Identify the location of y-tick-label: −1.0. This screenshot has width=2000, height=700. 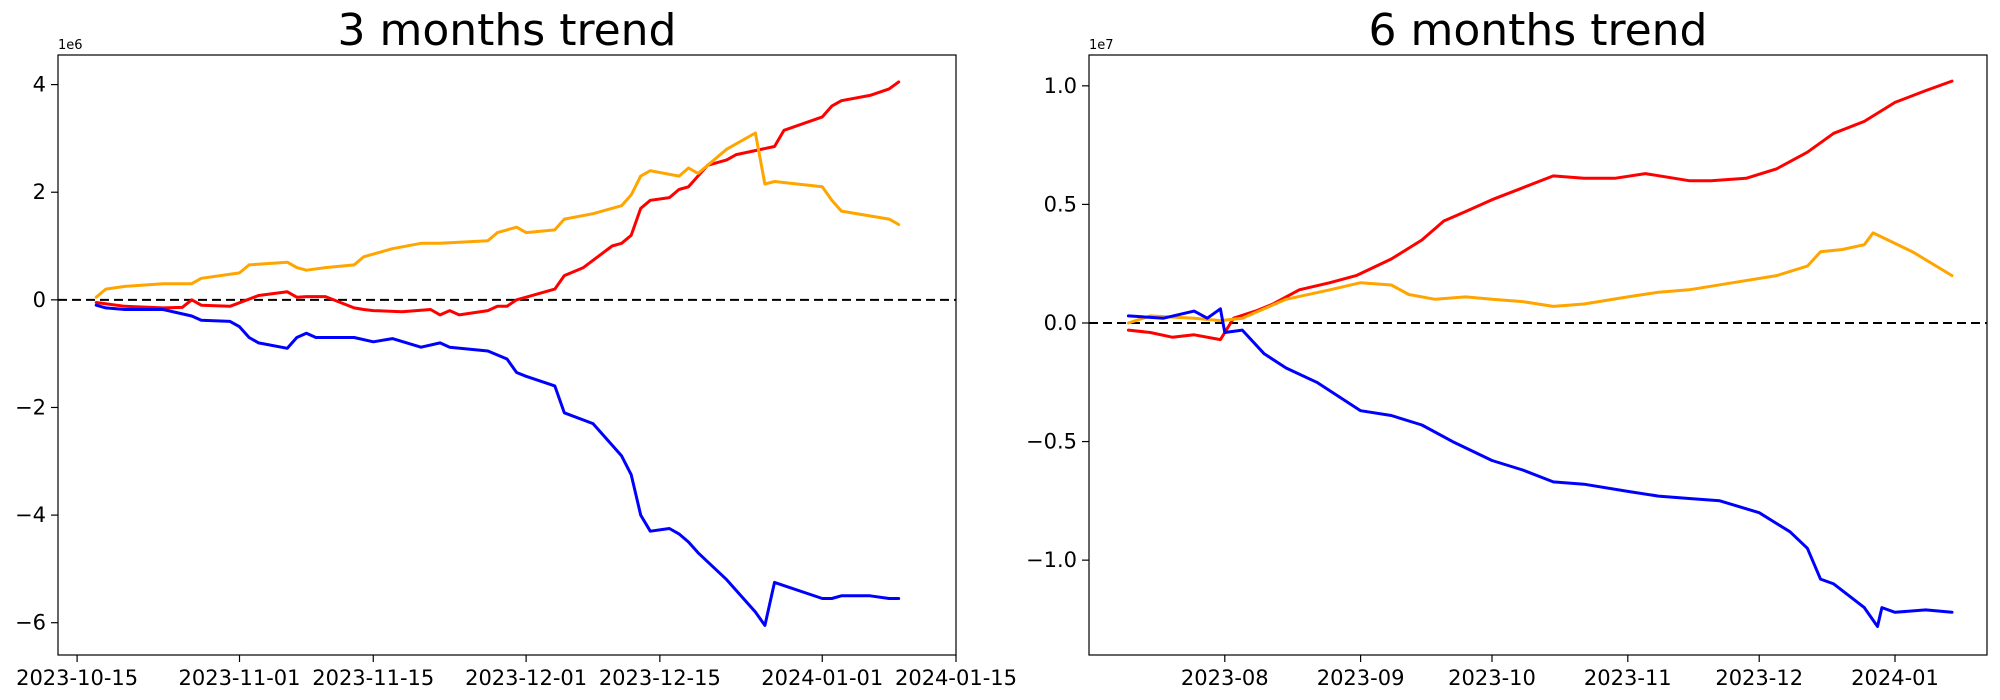
(1051, 560).